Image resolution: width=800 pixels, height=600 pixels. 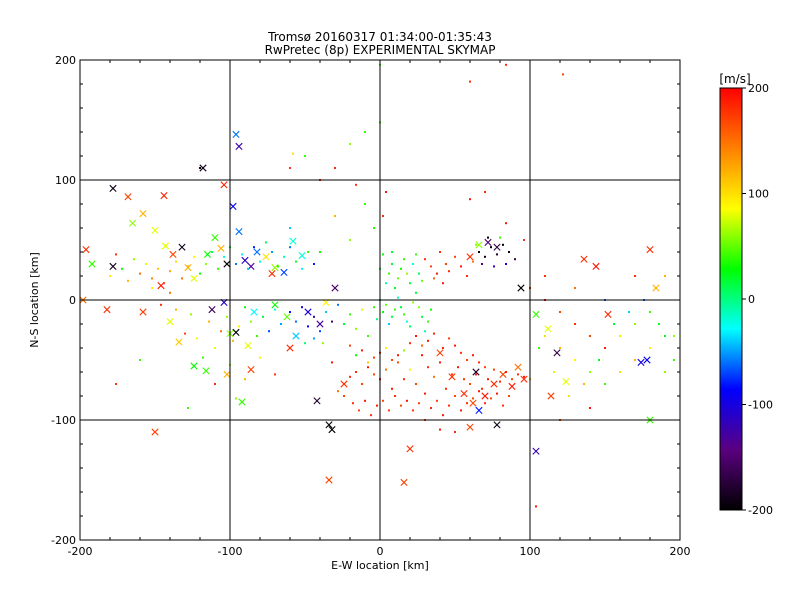 What do you see at coordinates (758, 194) in the screenshot?
I see `colorbar-tick-label: 100` at bounding box center [758, 194].